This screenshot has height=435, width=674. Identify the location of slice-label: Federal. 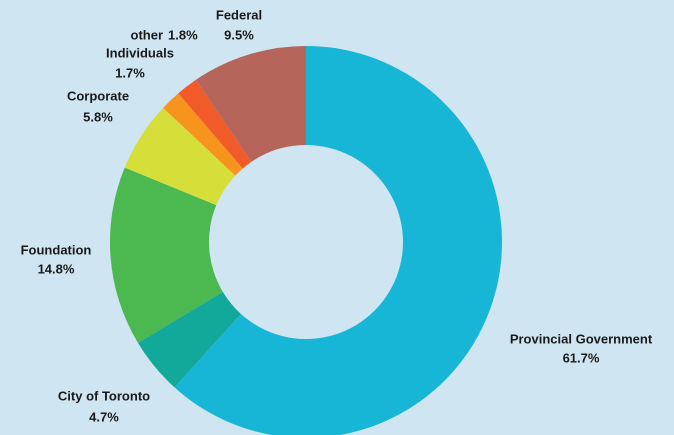
(239, 14).